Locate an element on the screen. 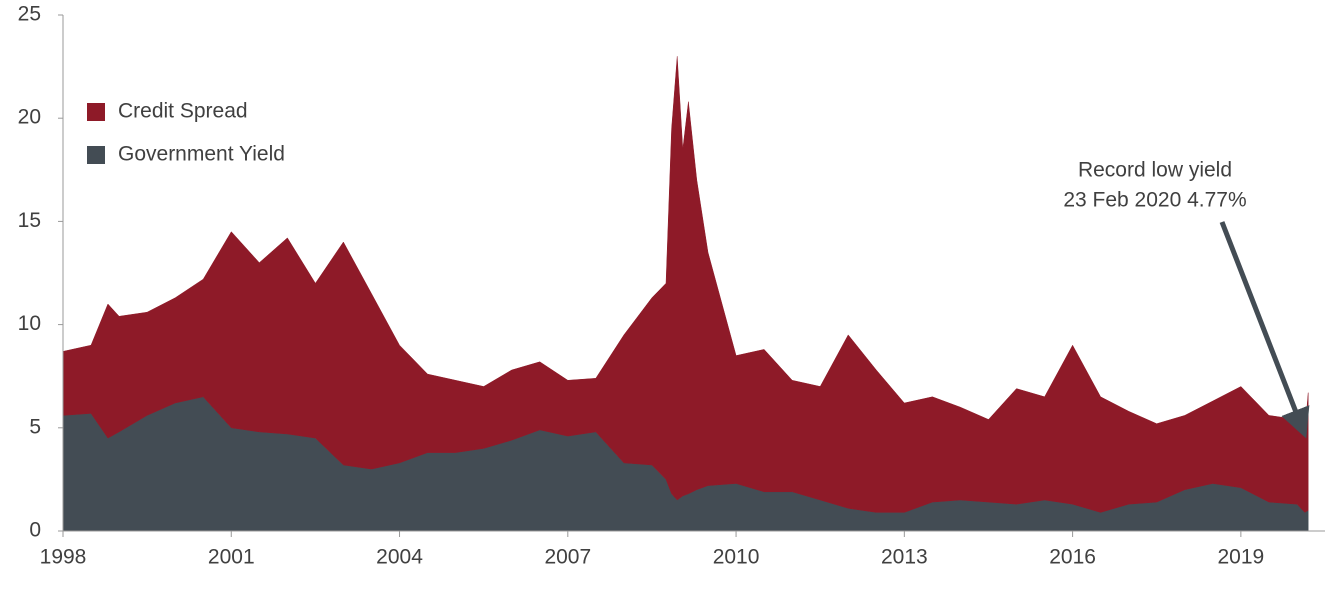 The width and height of the screenshot is (1330, 600). legend-label: Credit Spread is located at coordinates (183, 111).